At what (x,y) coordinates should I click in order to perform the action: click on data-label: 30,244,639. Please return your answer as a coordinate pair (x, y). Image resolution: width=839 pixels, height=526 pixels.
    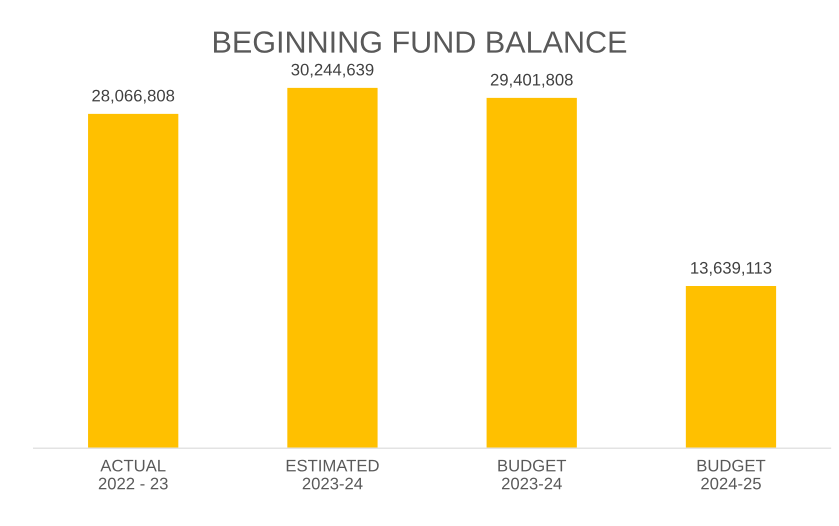
    Looking at the image, I should click on (332, 71).